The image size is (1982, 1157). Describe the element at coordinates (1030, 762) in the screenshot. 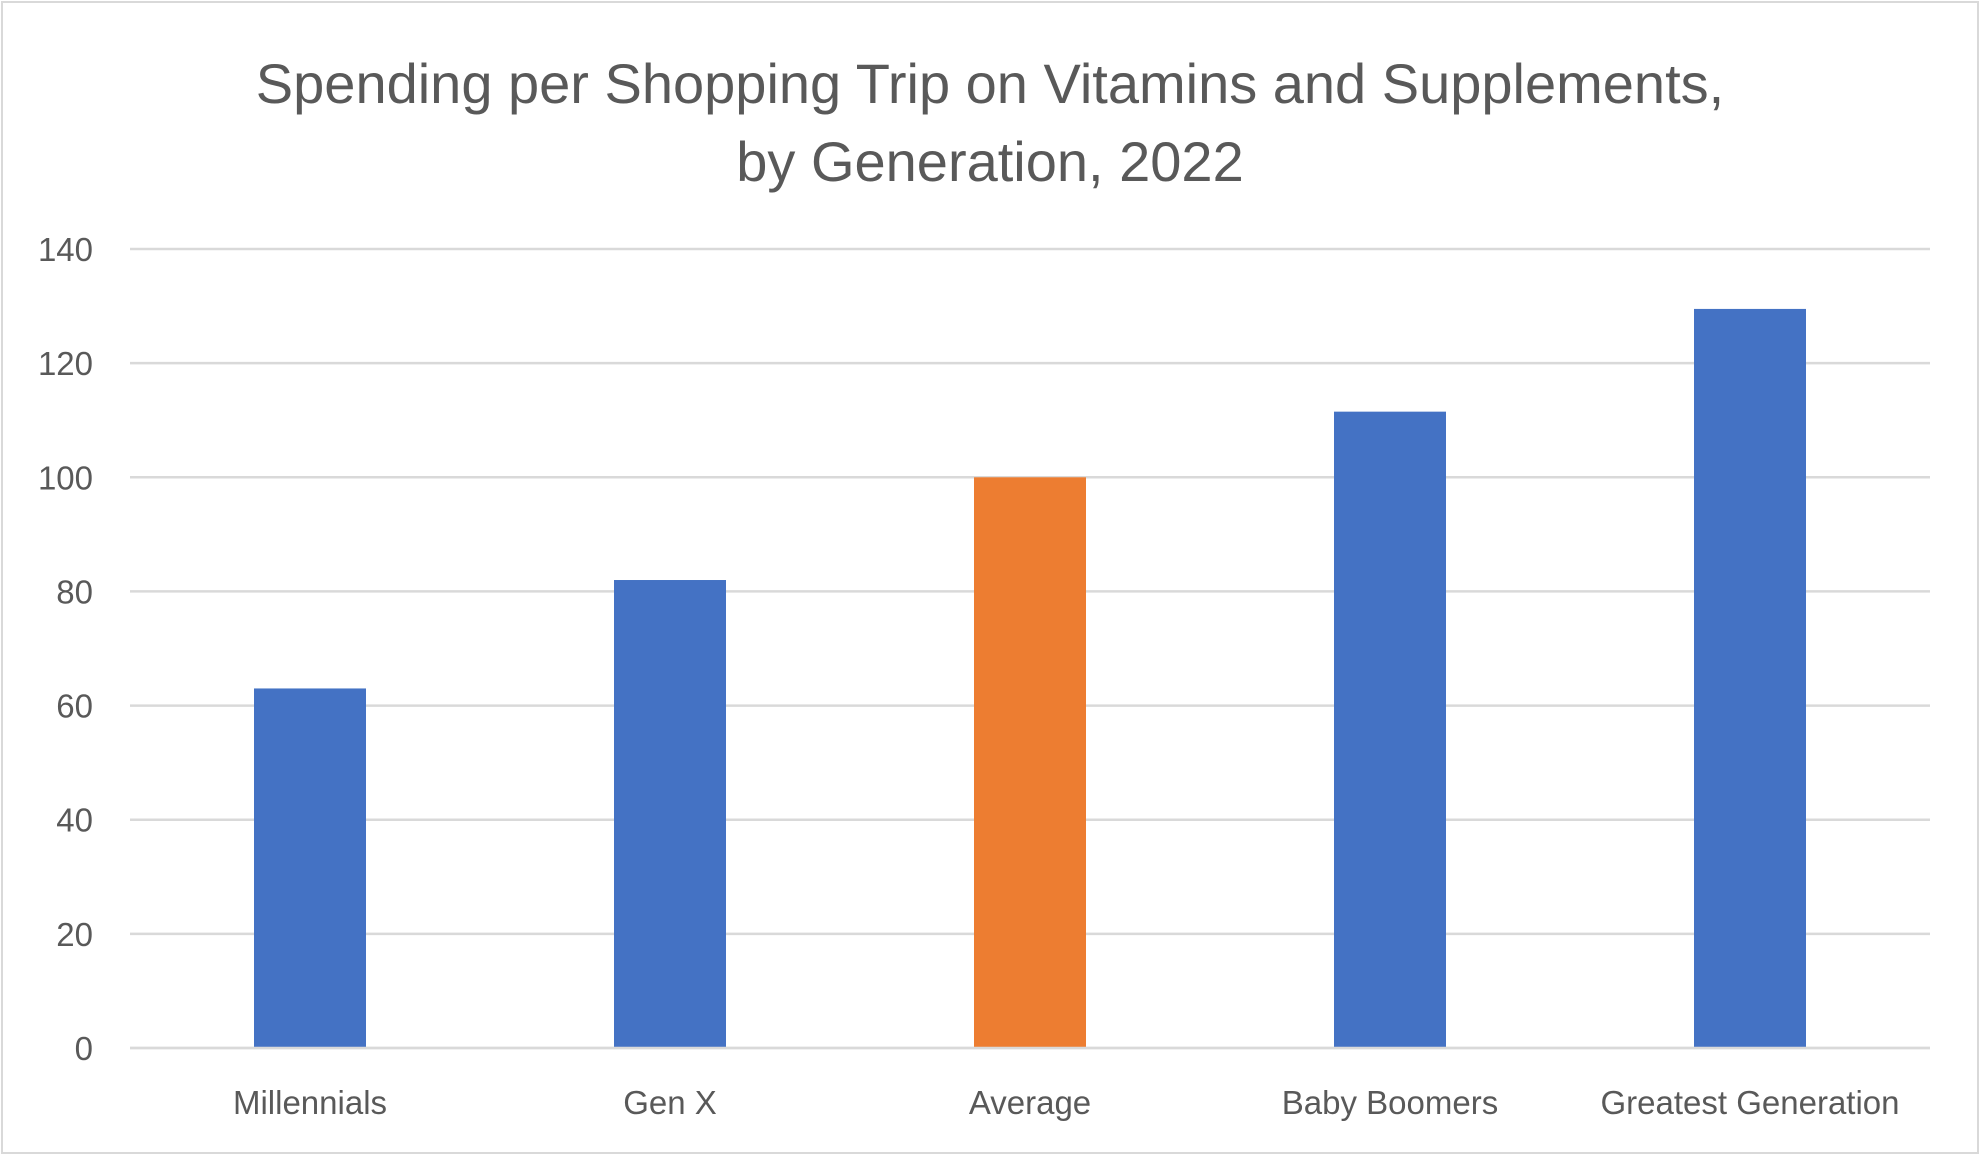

I see `bar-average` at that location.